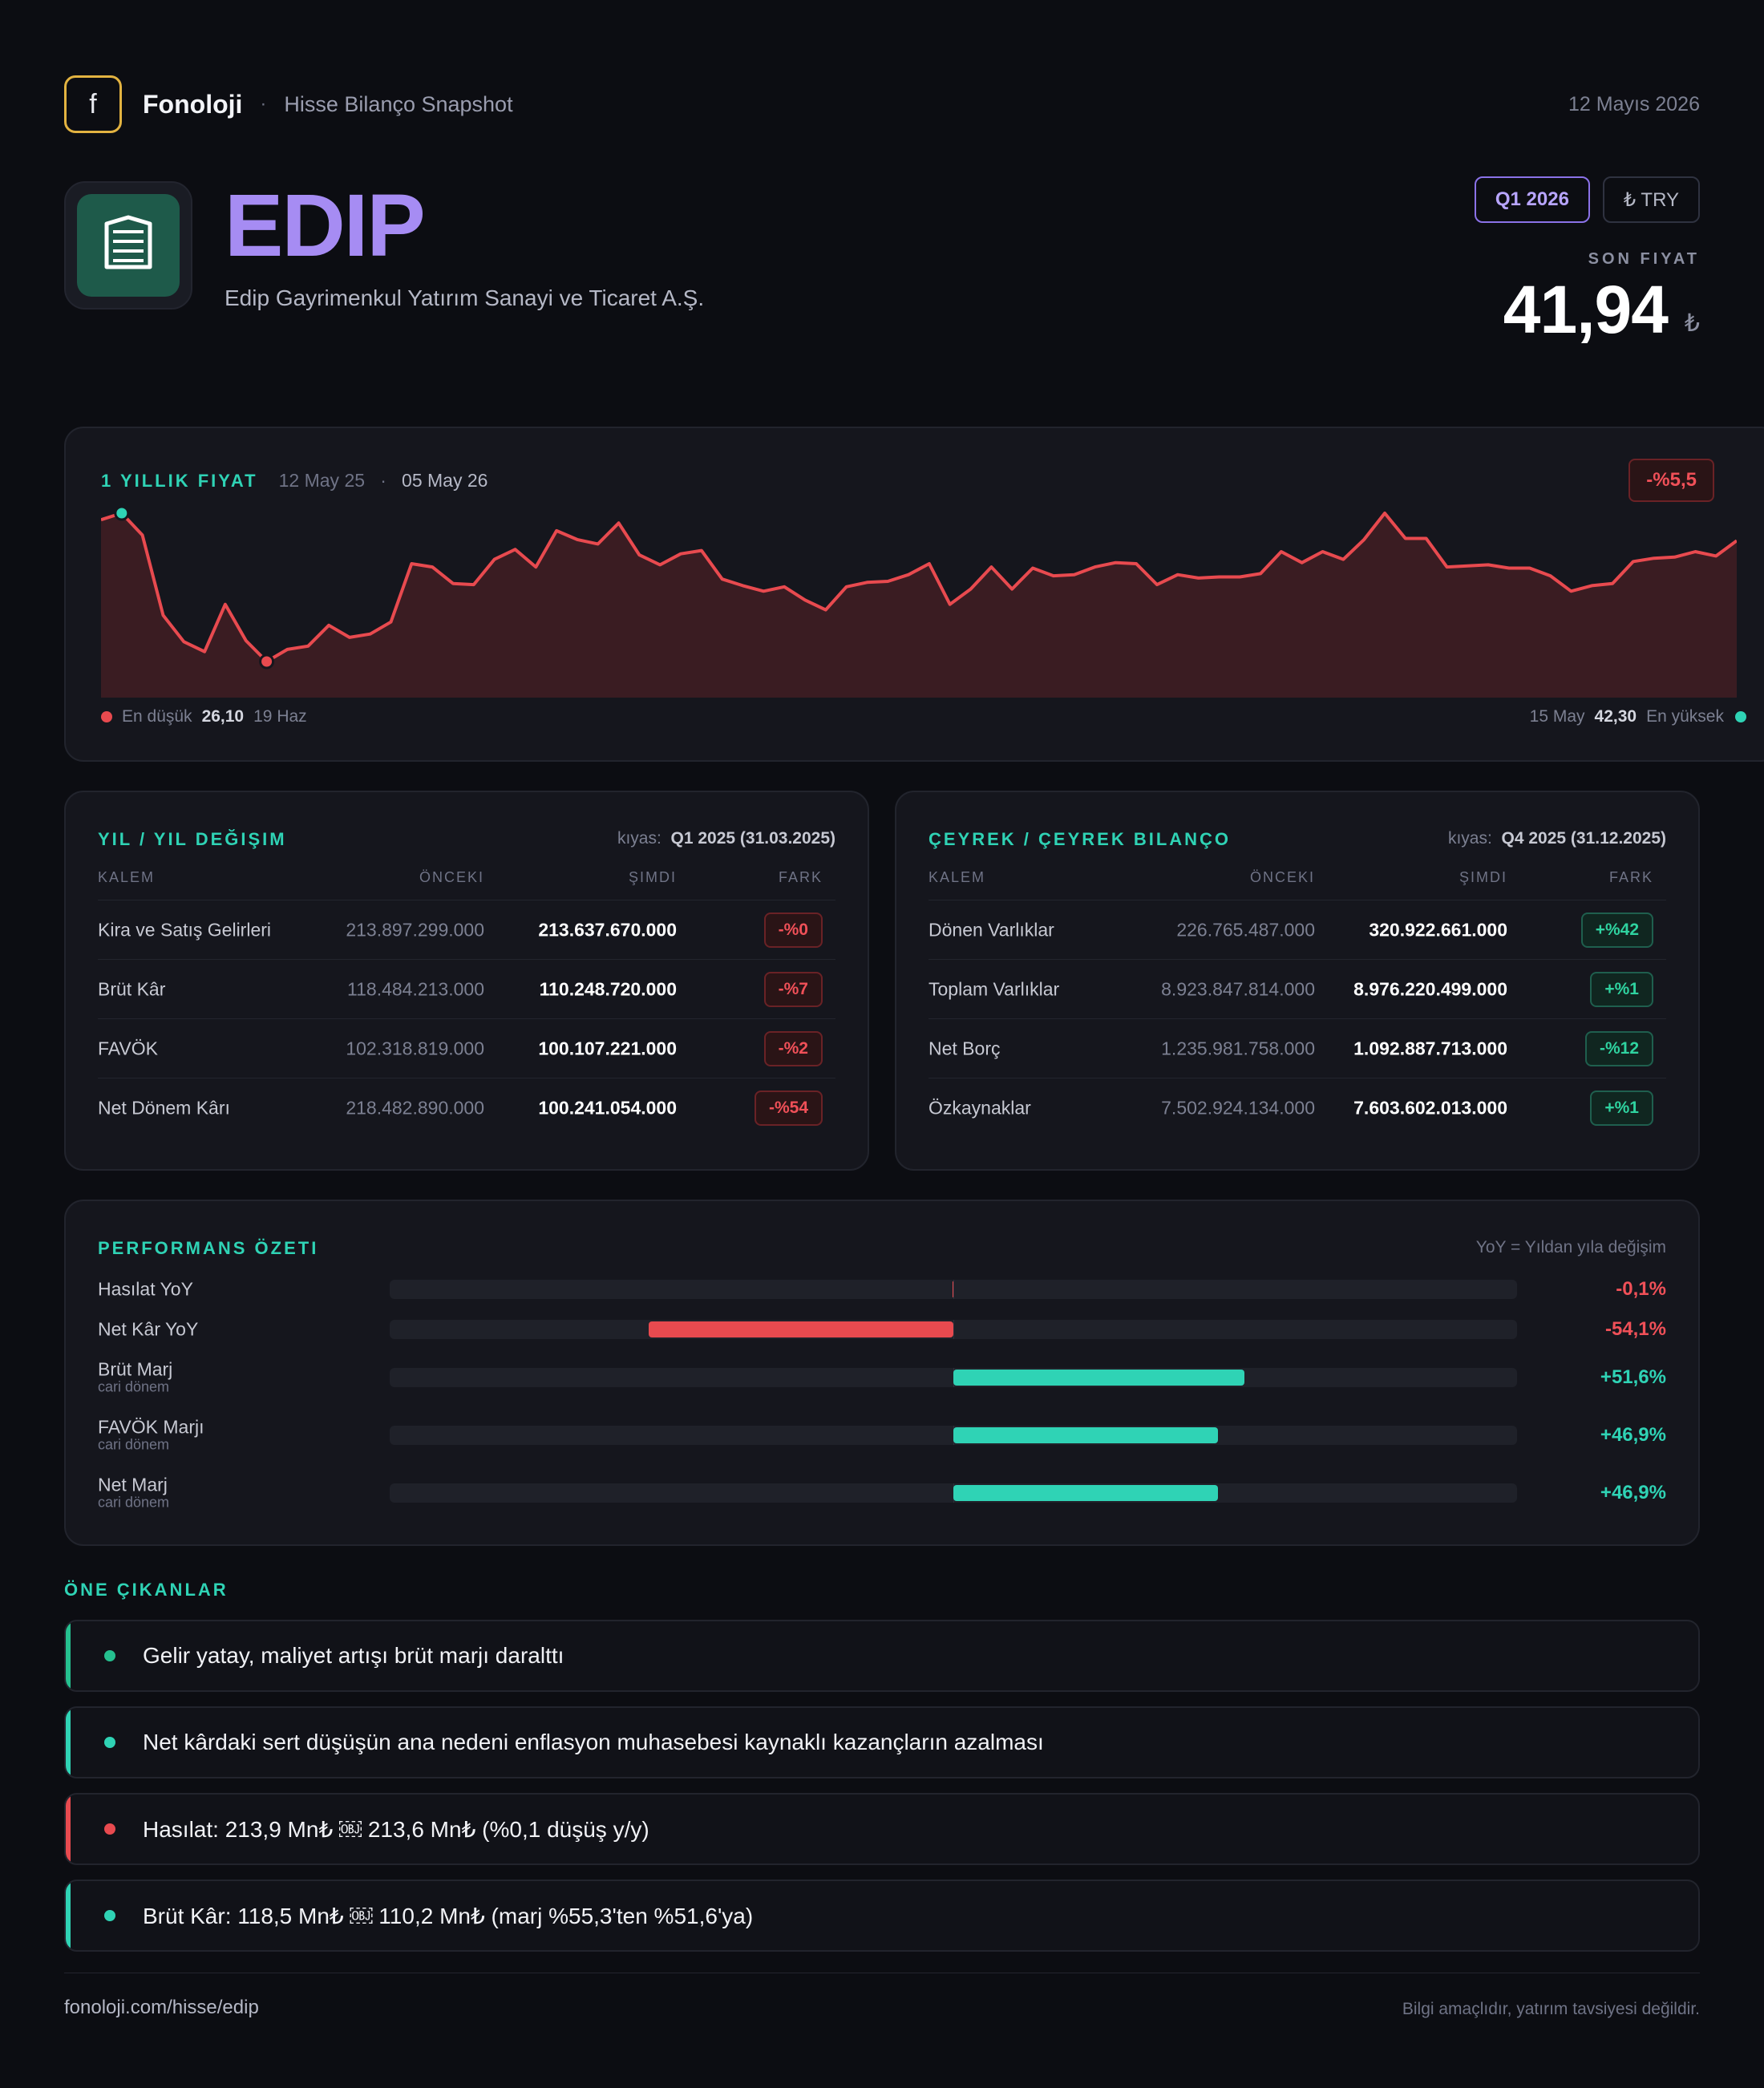 This screenshot has height=2088, width=1764. What do you see at coordinates (1570, 1247) in the screenshot?
I see `performance-note: YoY = Yıldan yıla değişim` at bounding box center [1570, 1247].